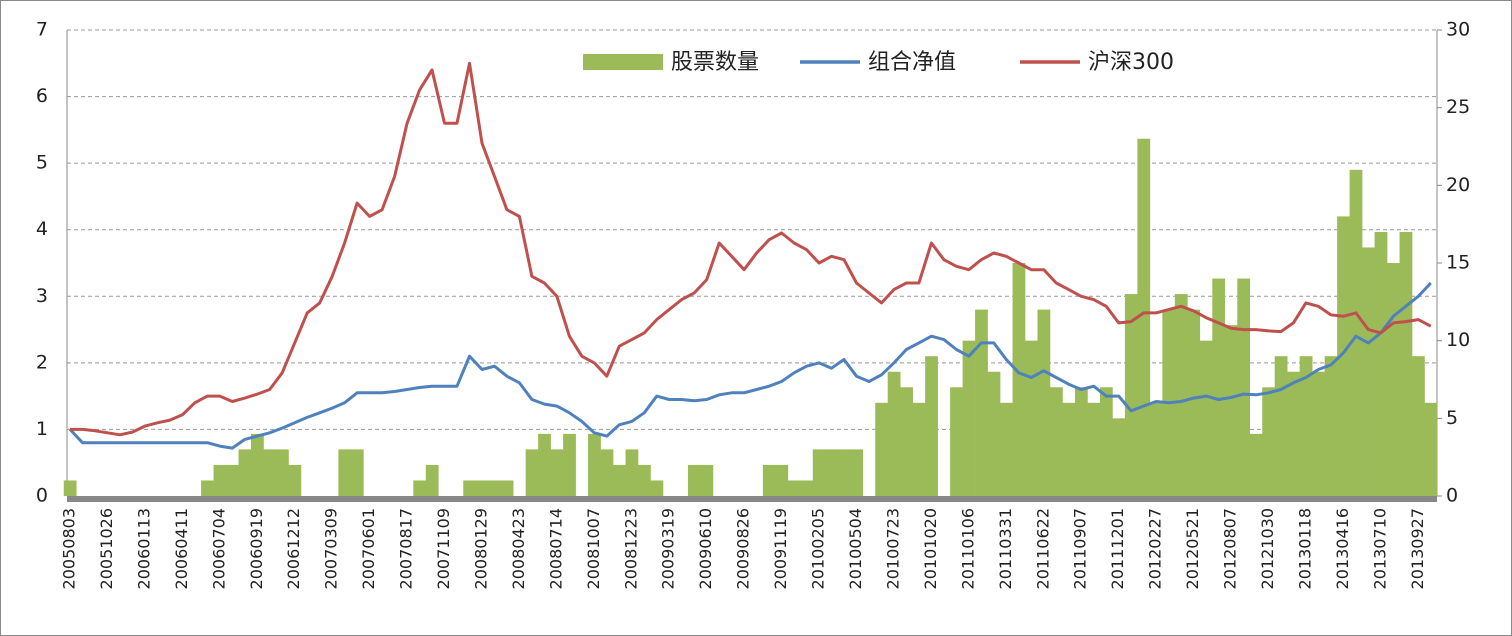 This screenshot has width=1512, height=636. Describe the element at coordinates (1458, 30) in the screenshot. I see `y2-tick-label: 30` at that location.